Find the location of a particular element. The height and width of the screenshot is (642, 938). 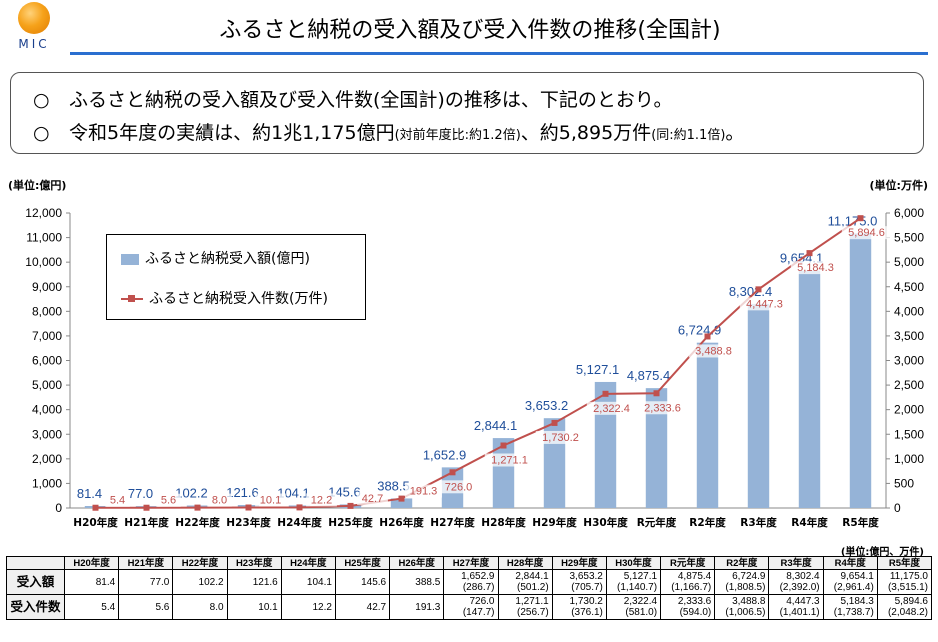

table-cell: 5,894.6 (2,048.2) is located at coordinates (904, 607).